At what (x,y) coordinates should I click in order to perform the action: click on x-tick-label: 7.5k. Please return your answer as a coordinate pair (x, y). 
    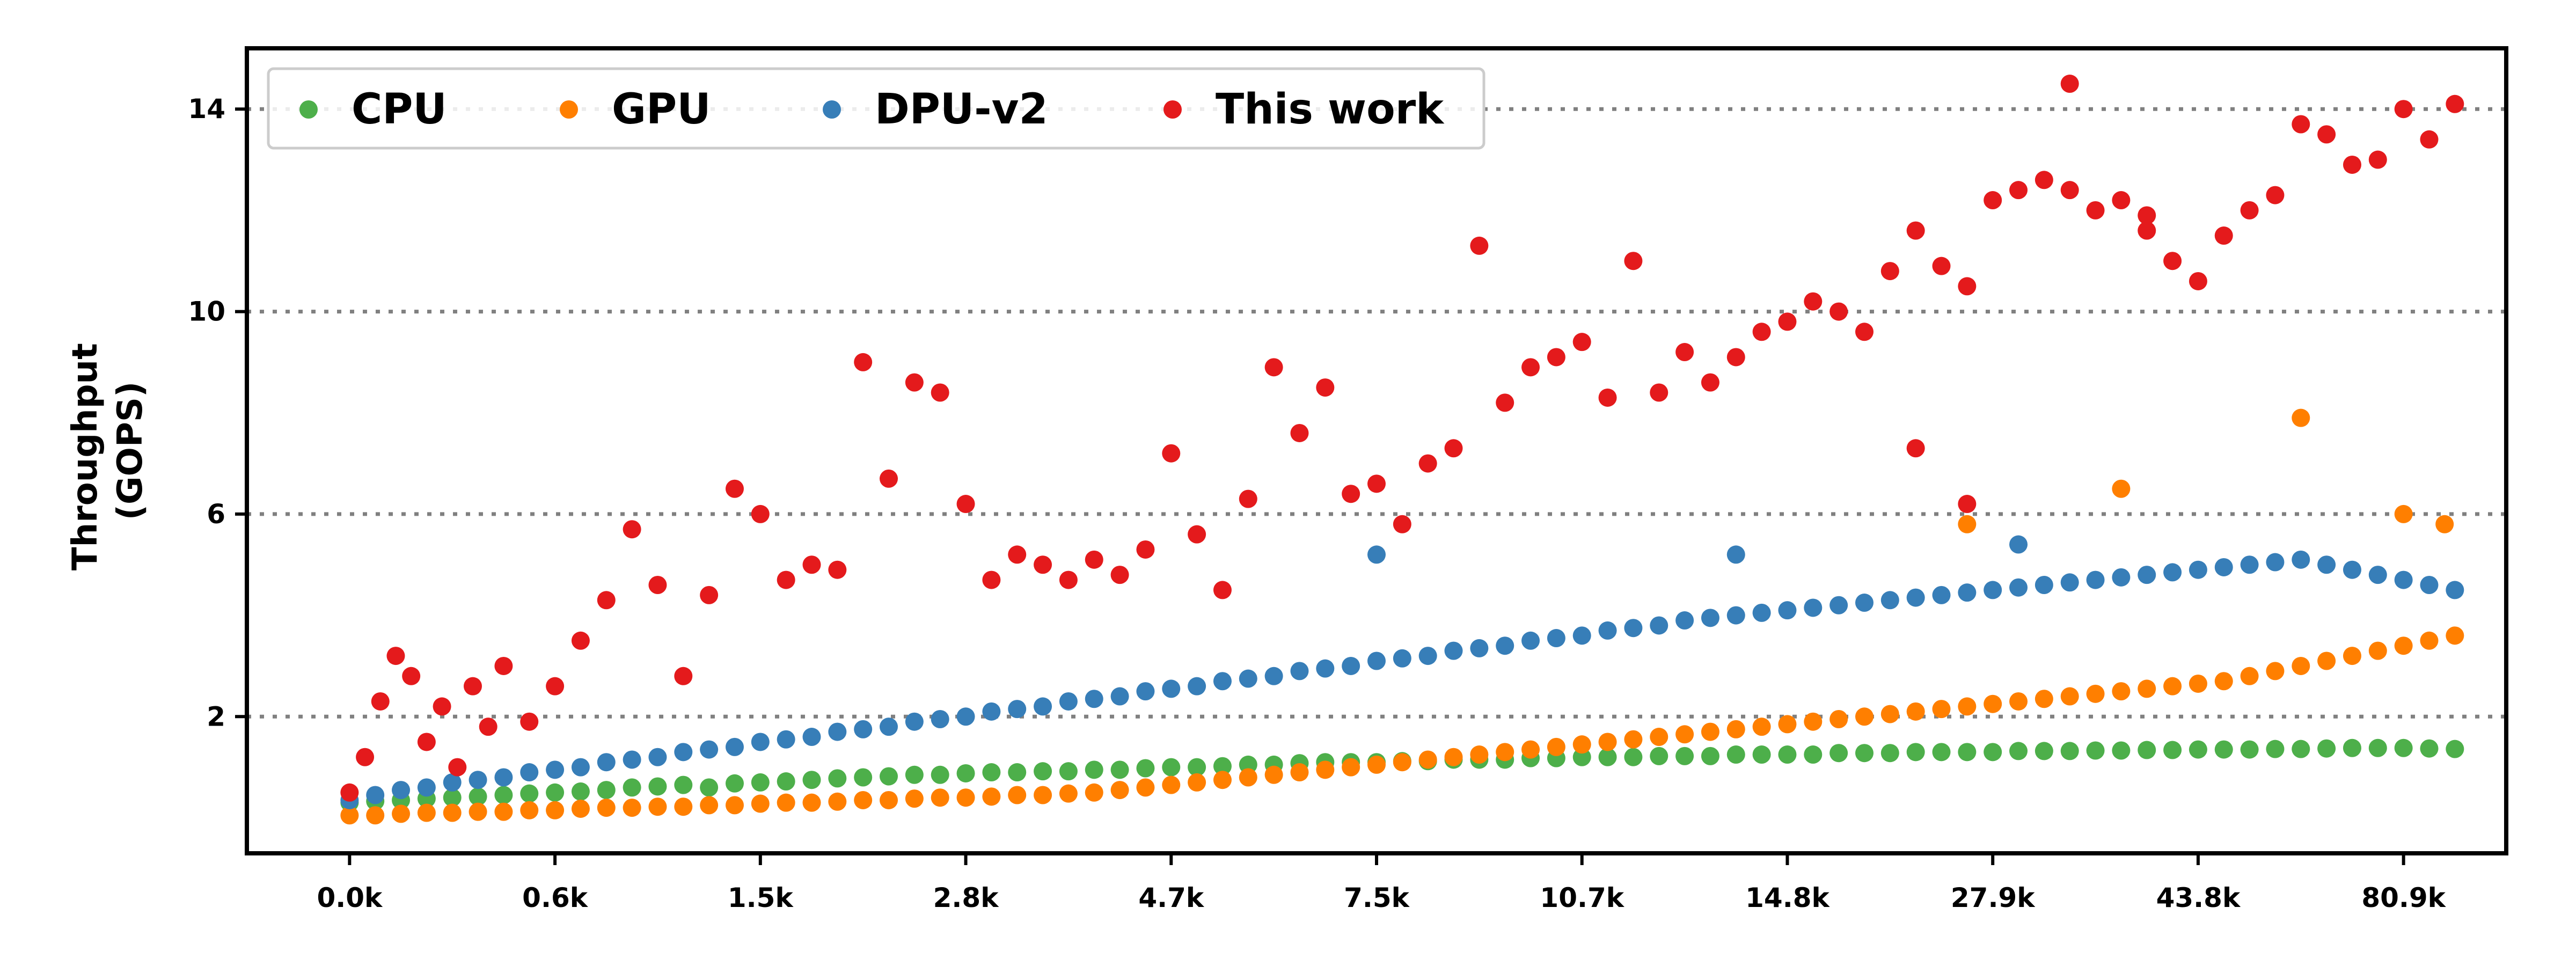
    Looking at the image, I should click on (1377, 897).